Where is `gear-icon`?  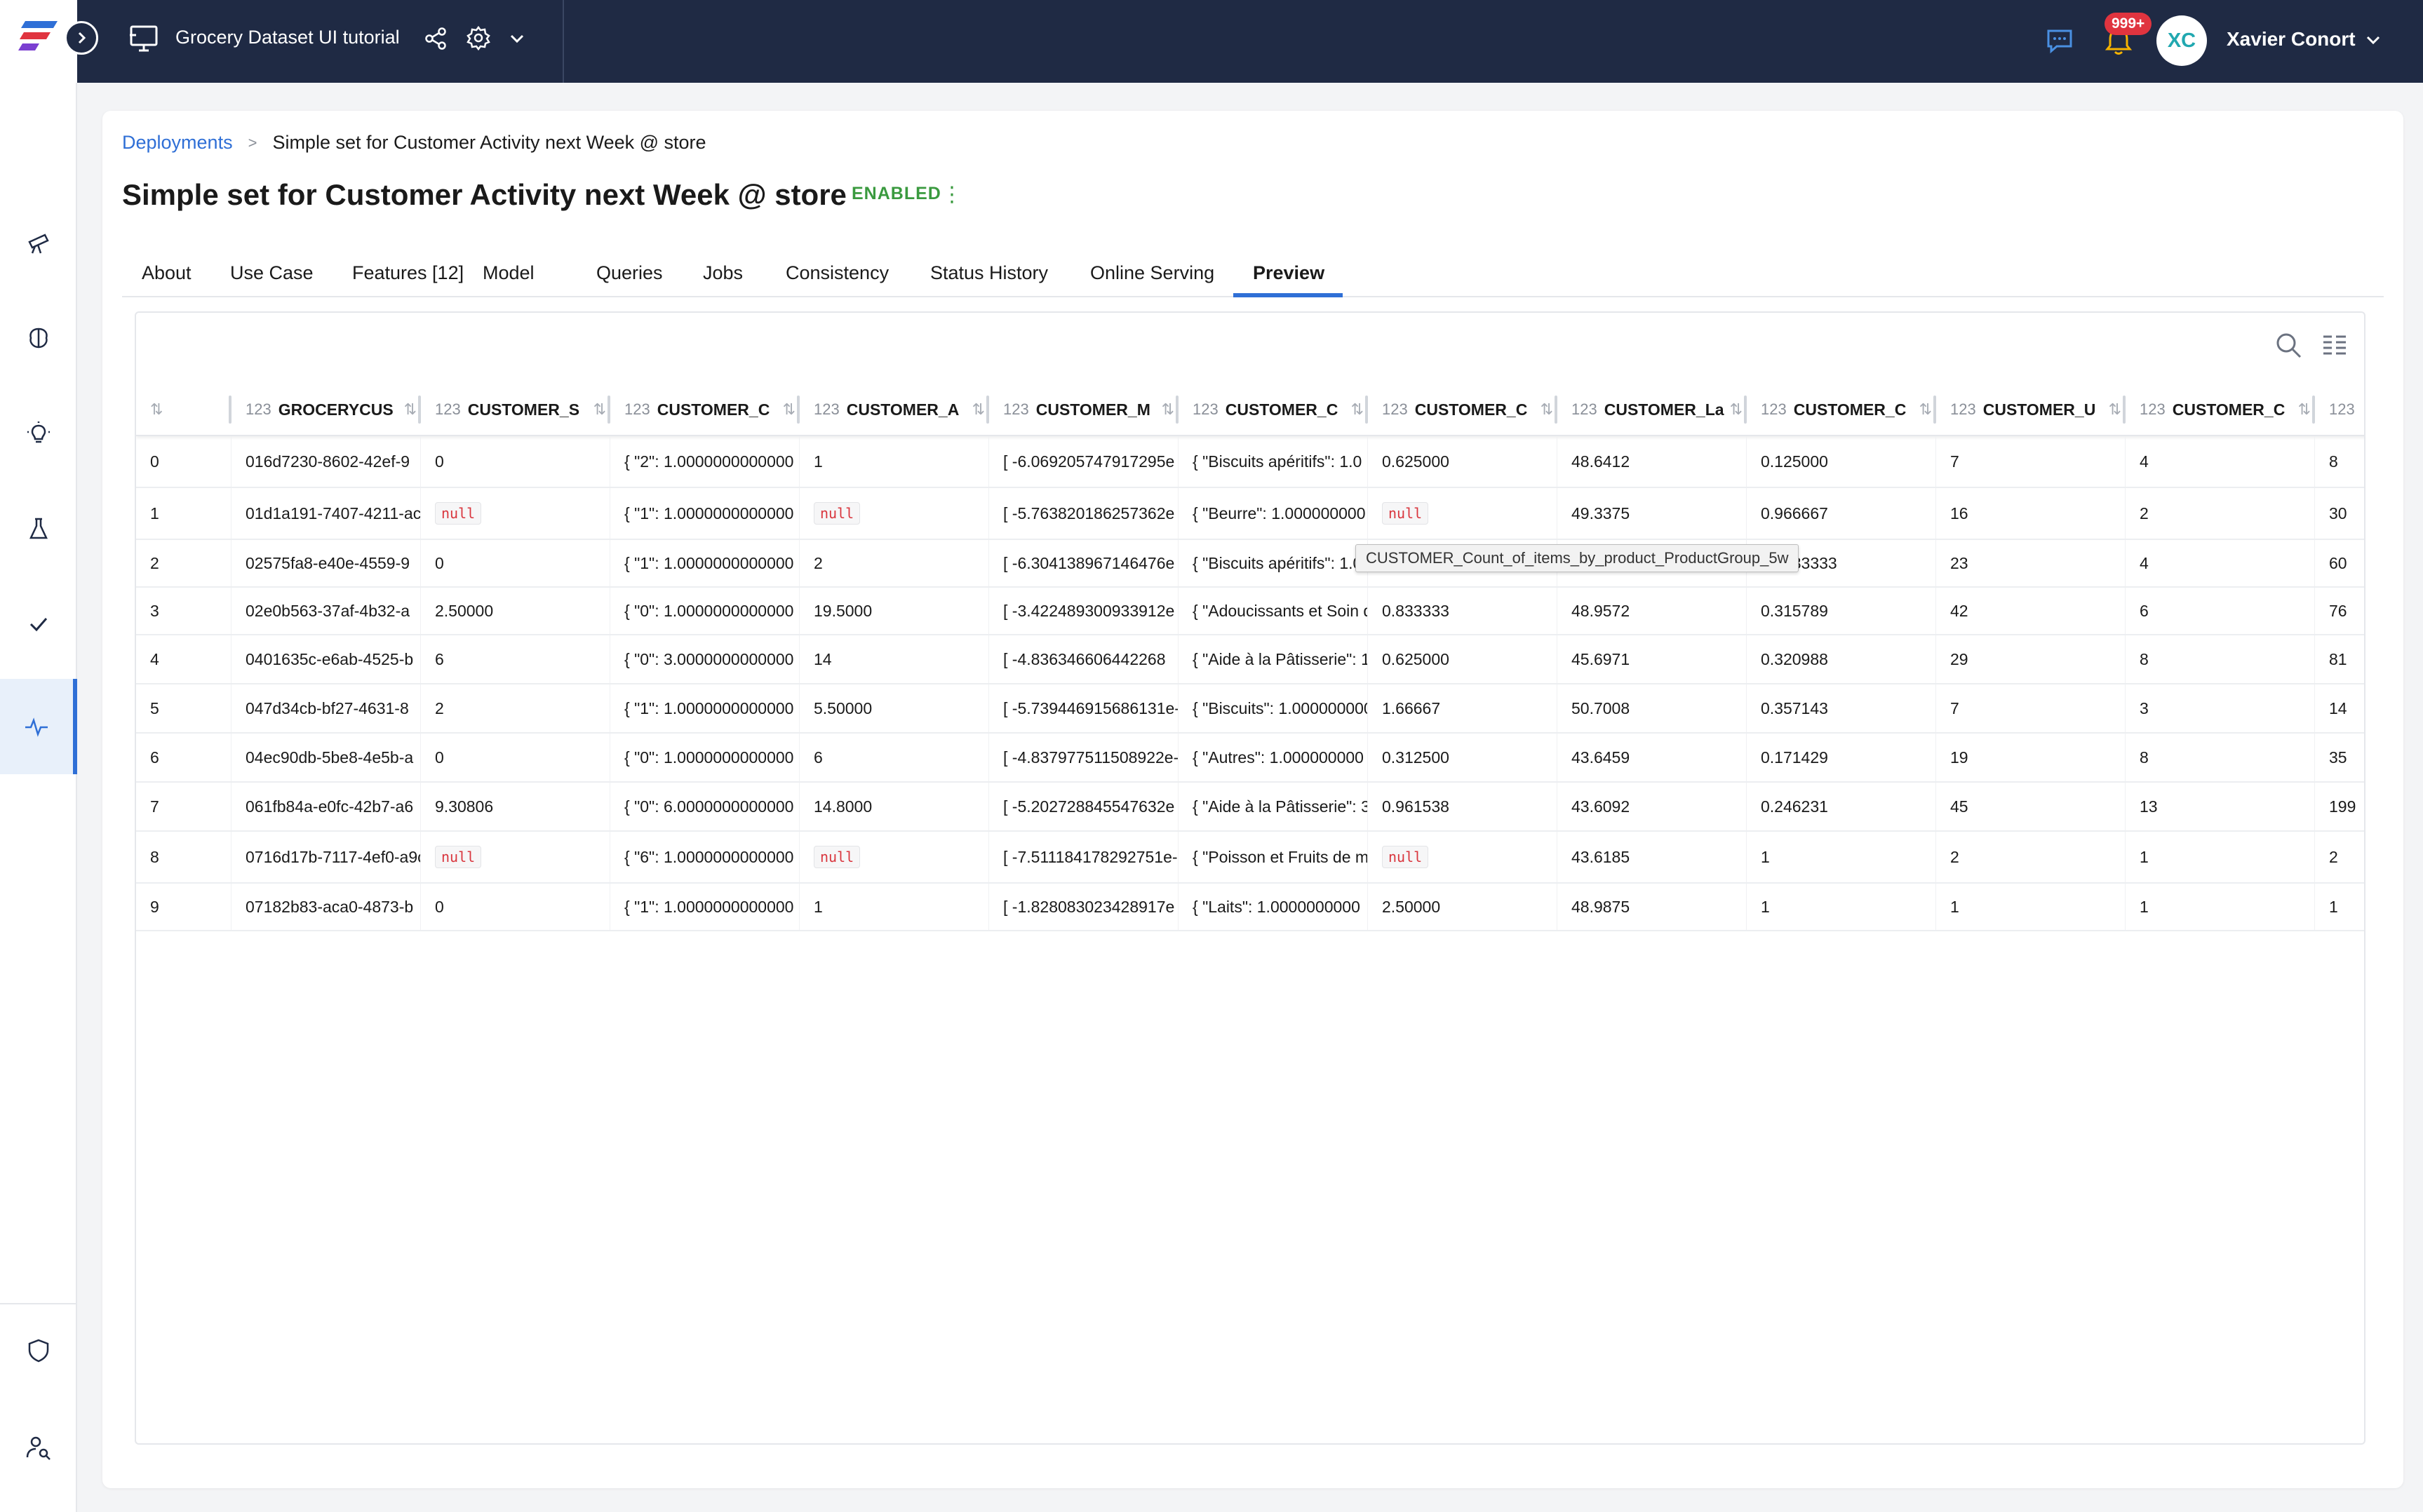
gear-icon is located at coordinates (479, 37).